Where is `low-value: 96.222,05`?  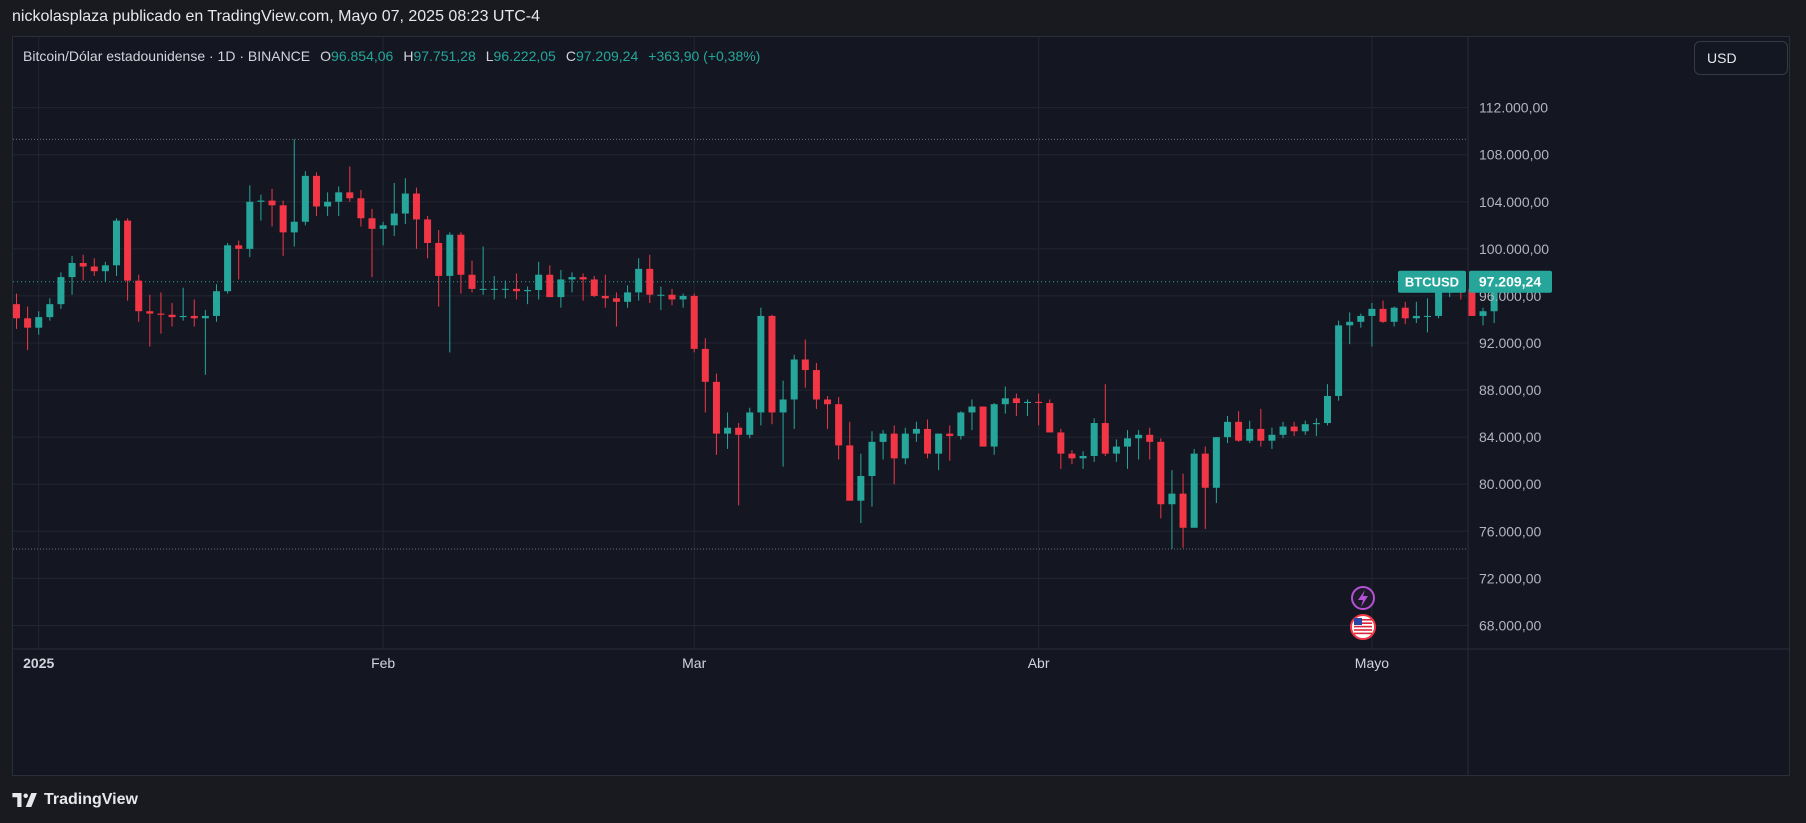
low-value: 96.222,05 is located at coordinates (524, 56).